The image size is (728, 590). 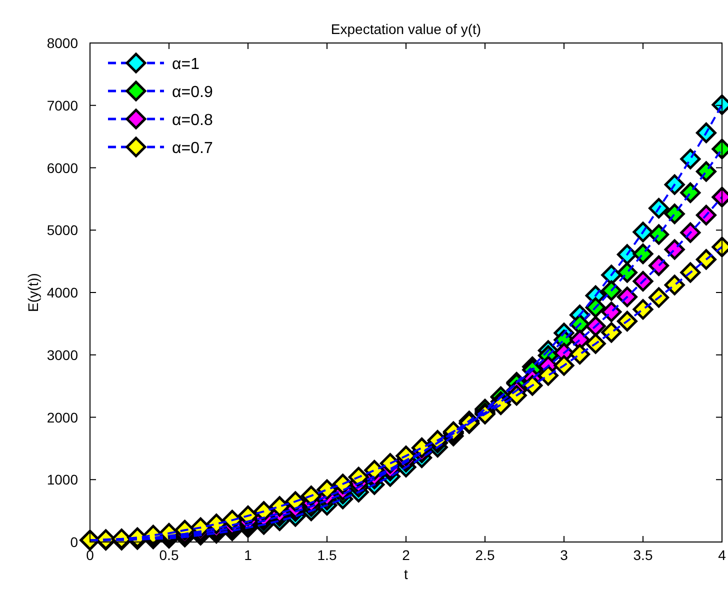 I want to click on y-tick-label: 2000, so click(x=62, y=417).